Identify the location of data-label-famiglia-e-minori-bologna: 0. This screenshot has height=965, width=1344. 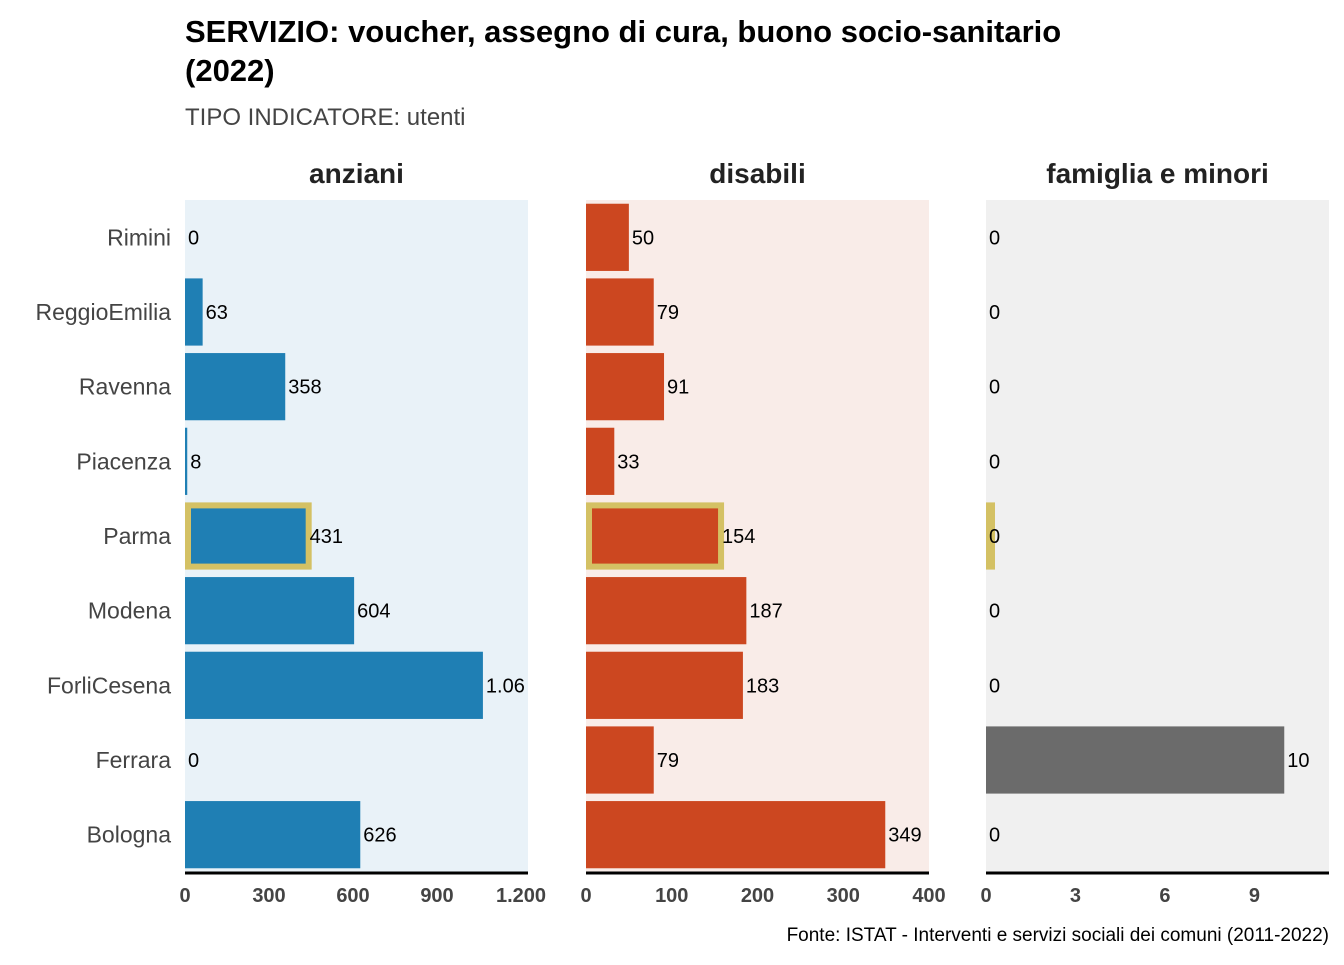
(994, 836).